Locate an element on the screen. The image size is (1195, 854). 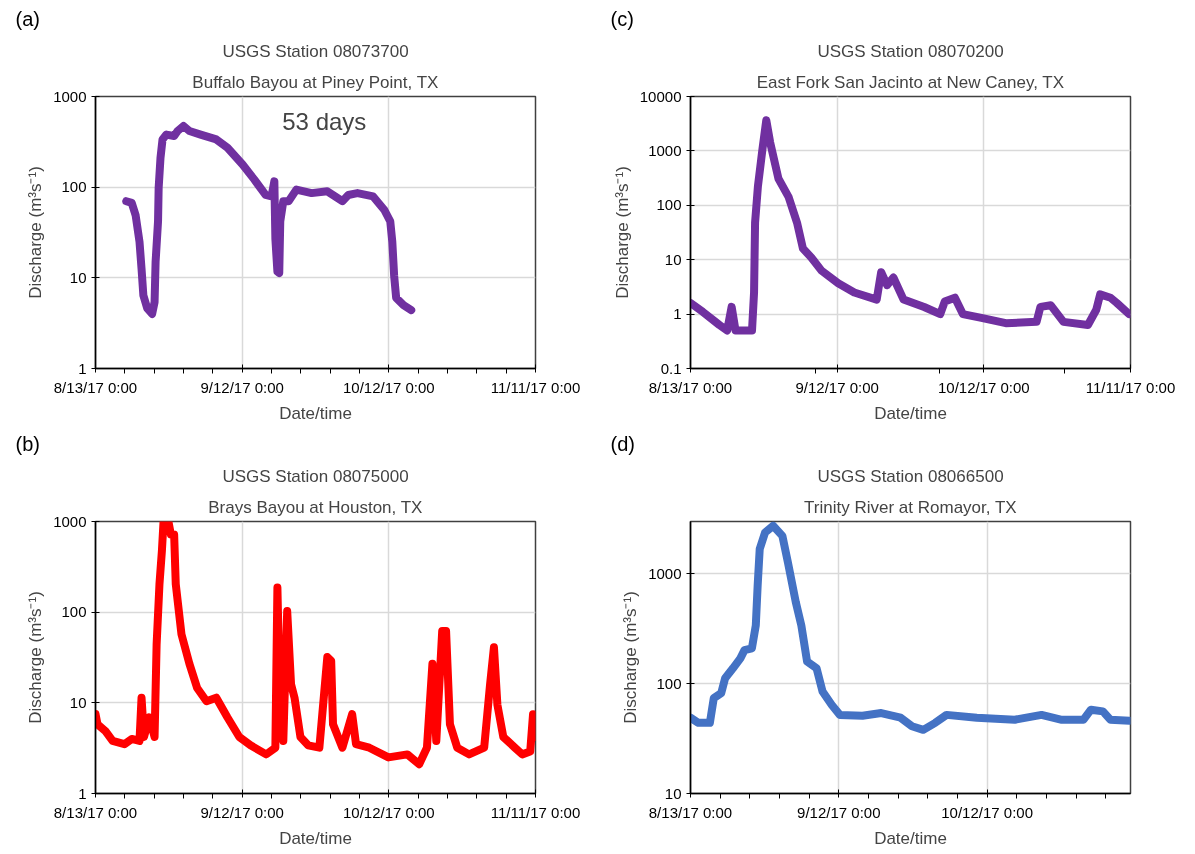
text: (d) is located at coordinates (622, 443).